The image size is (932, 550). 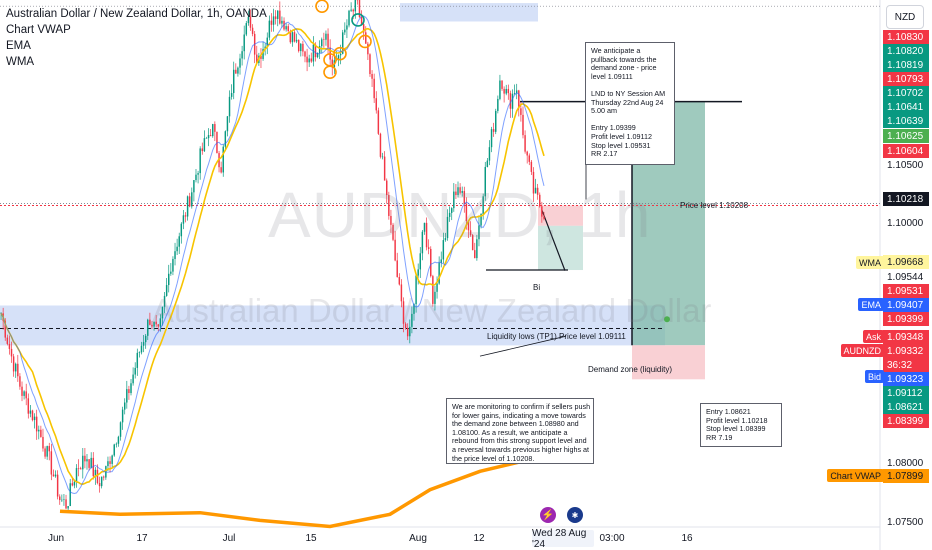 What do you see at coordinates (20, 62) in the screenshot?
I see `indicator-wma-label: WMA` at bounding box center [20, 62].